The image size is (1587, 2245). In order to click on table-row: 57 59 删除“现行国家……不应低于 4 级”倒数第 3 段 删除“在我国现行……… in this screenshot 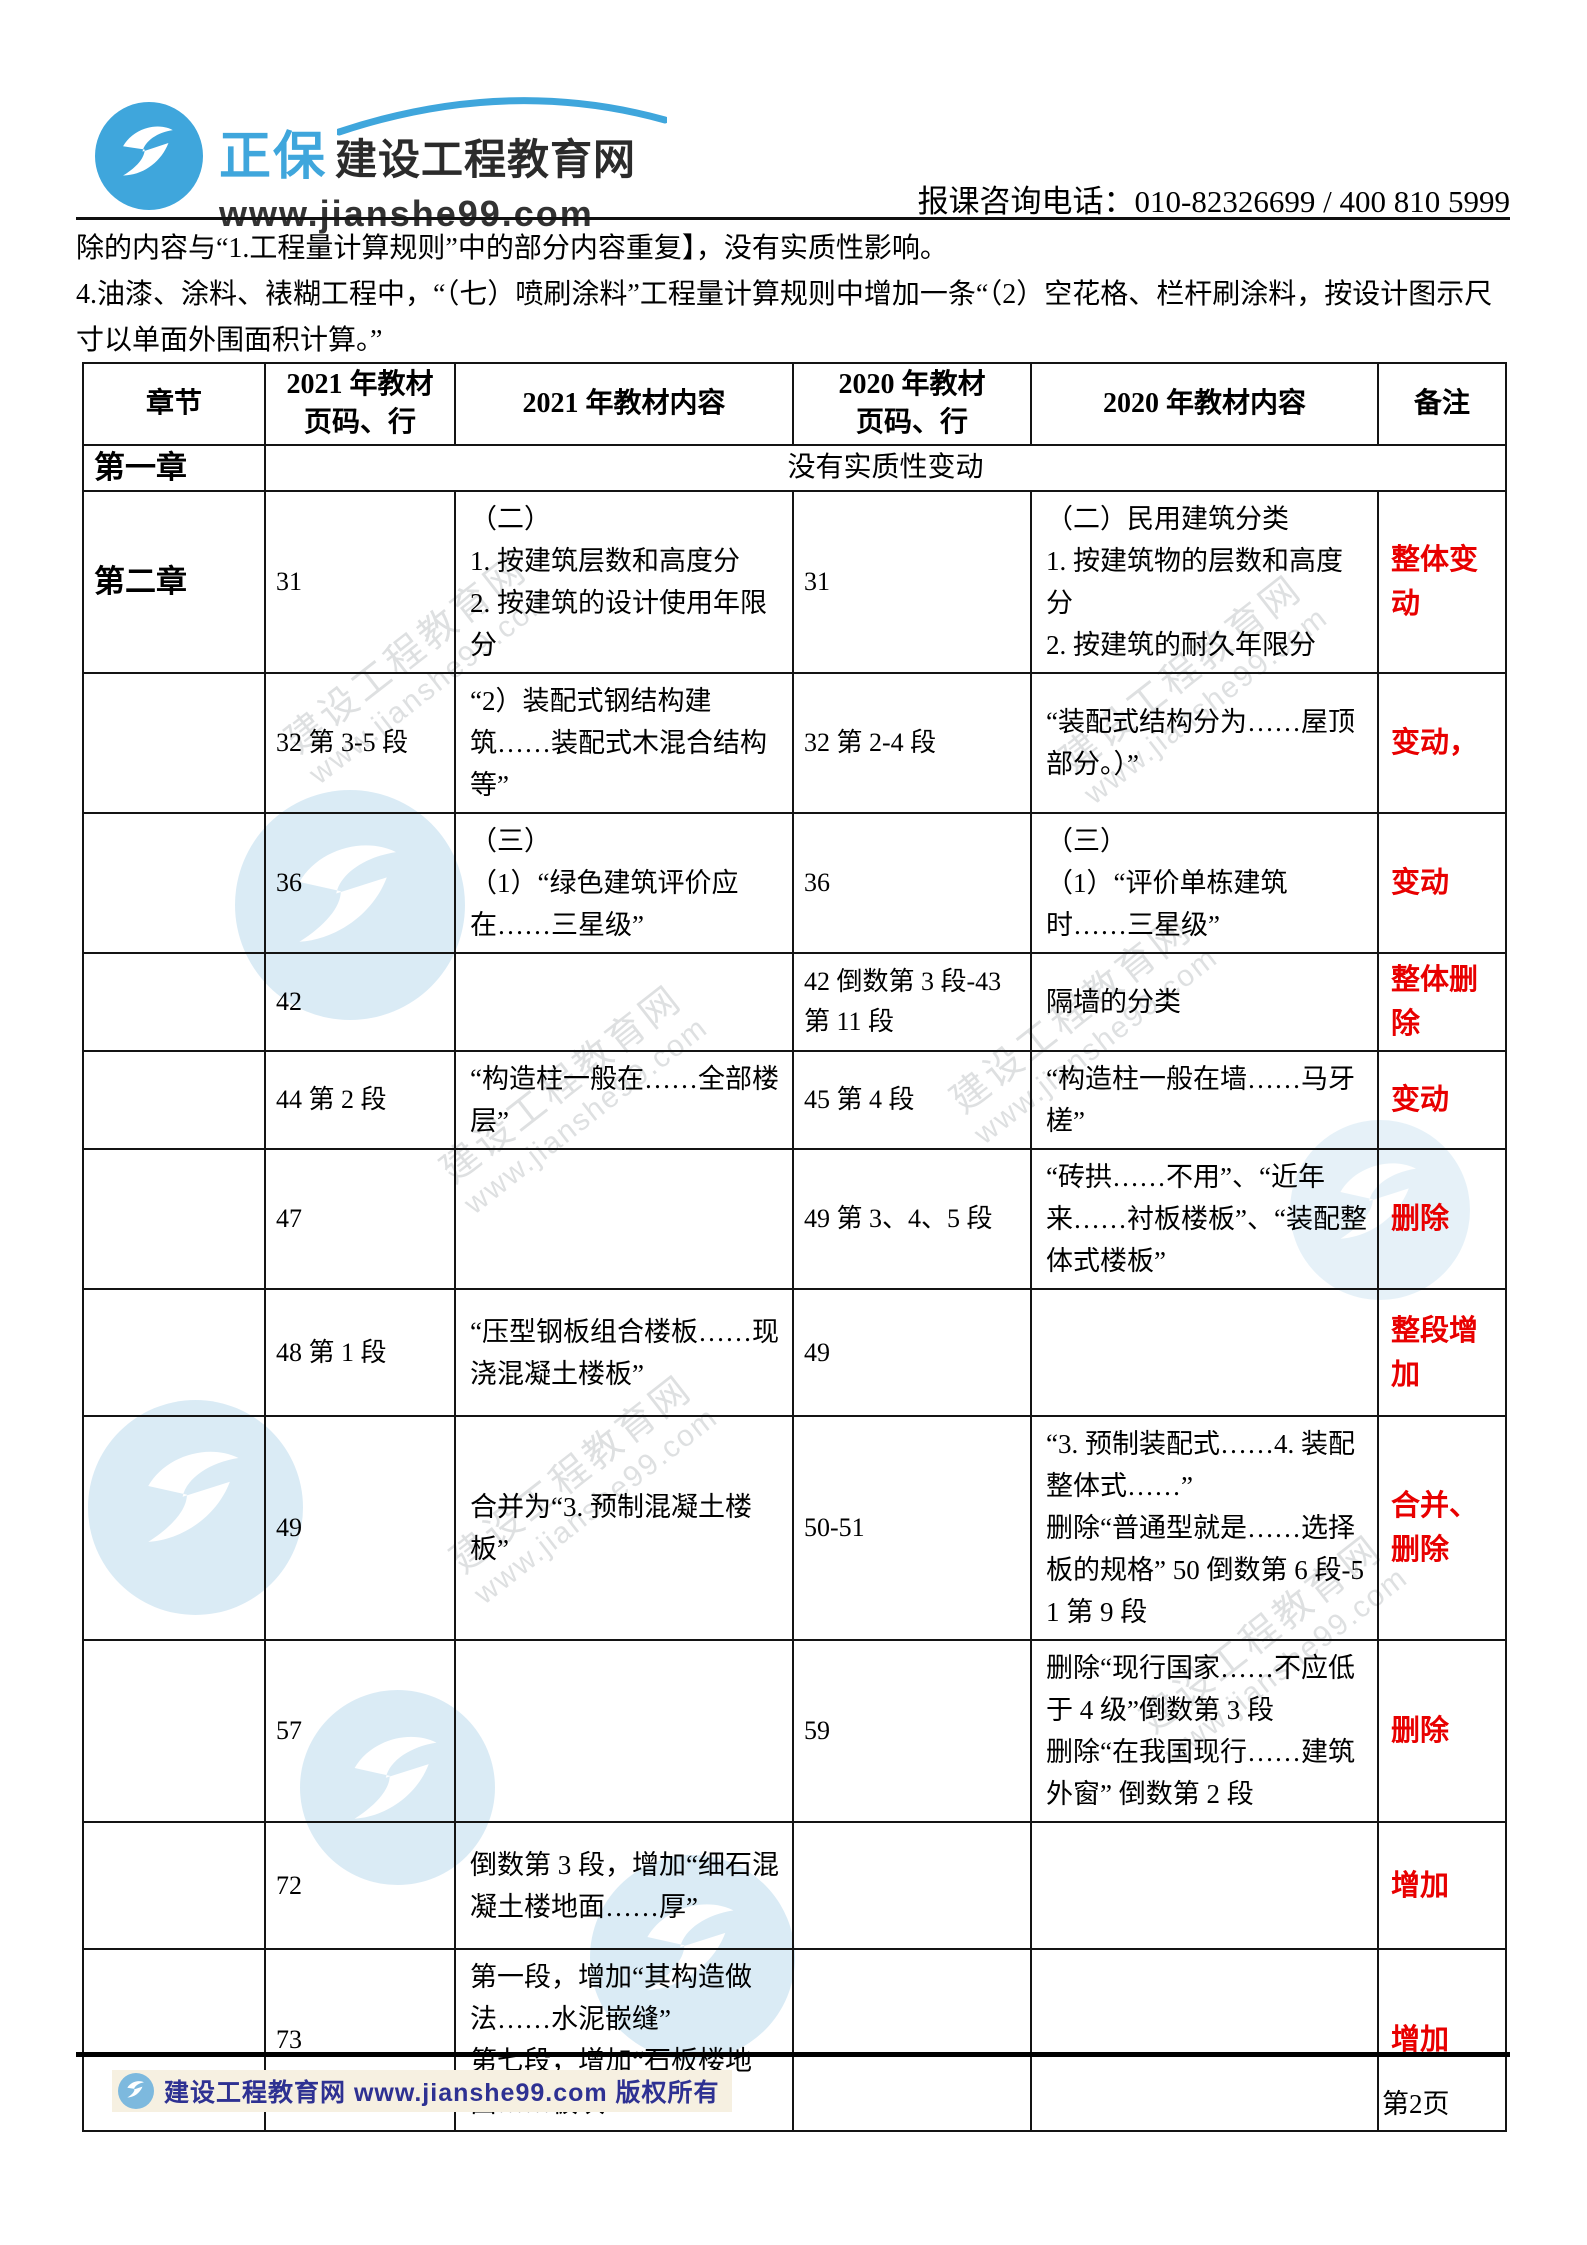, I will do `click(794, 1731)`.